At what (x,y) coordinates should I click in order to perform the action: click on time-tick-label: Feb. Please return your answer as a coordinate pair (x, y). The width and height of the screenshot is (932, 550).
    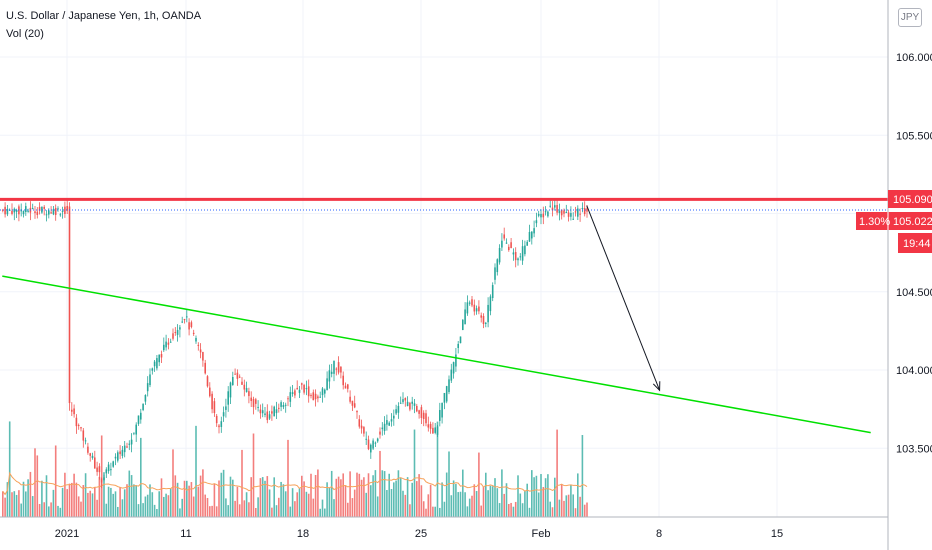
    Looking at the image, I should click on (541, 534).